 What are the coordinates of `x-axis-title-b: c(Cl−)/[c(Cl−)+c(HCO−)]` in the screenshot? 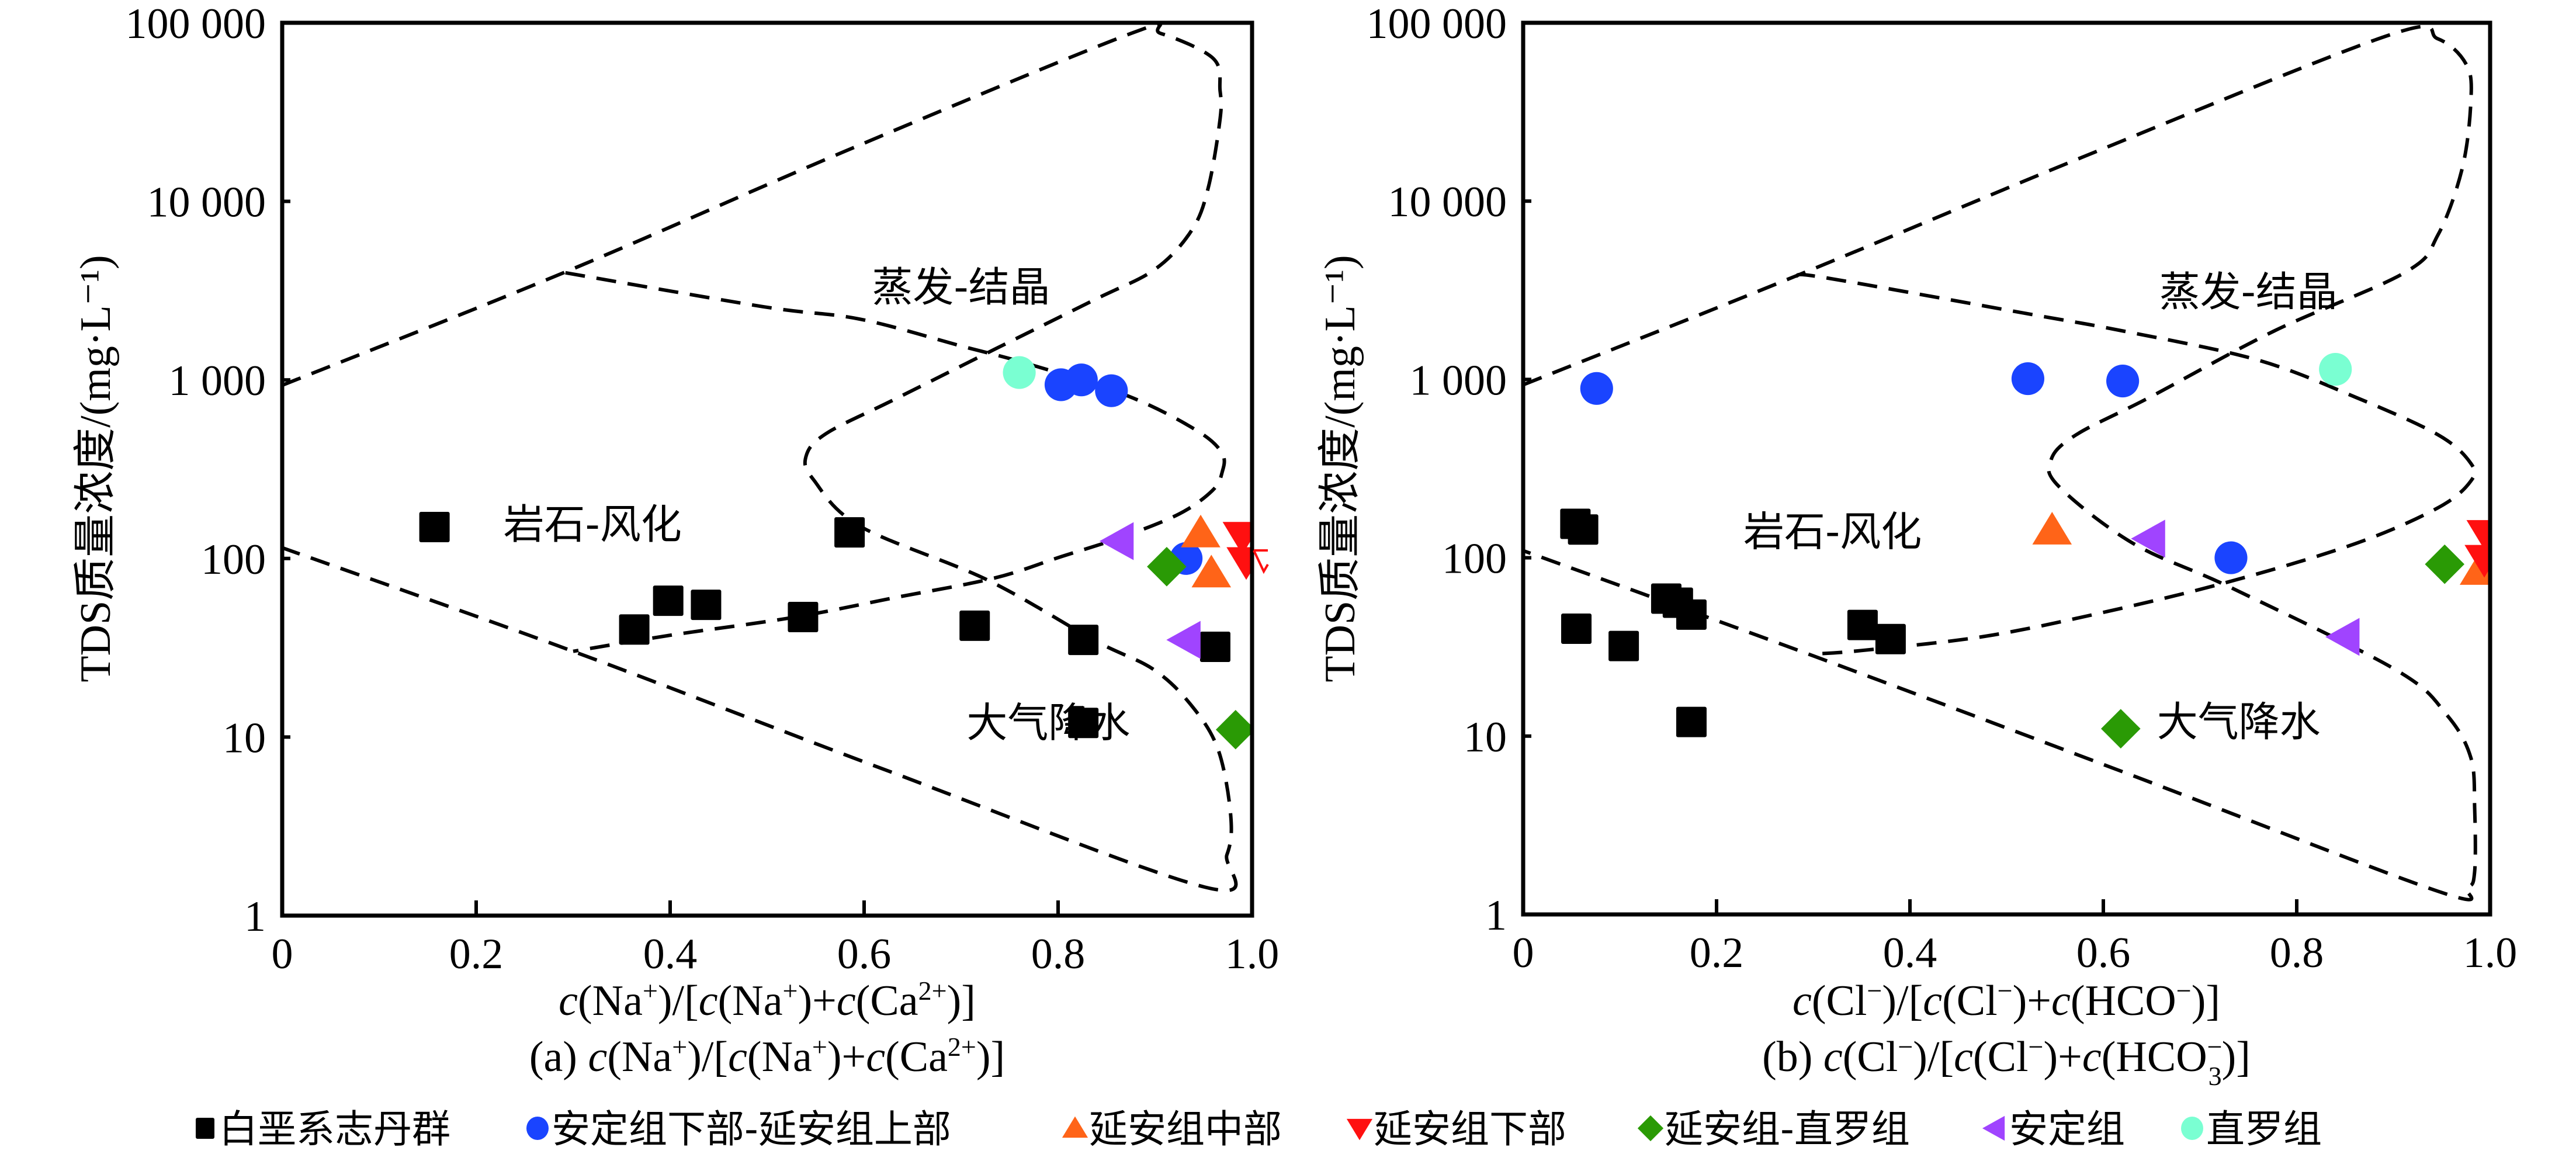 It's located at (2006, 1001).